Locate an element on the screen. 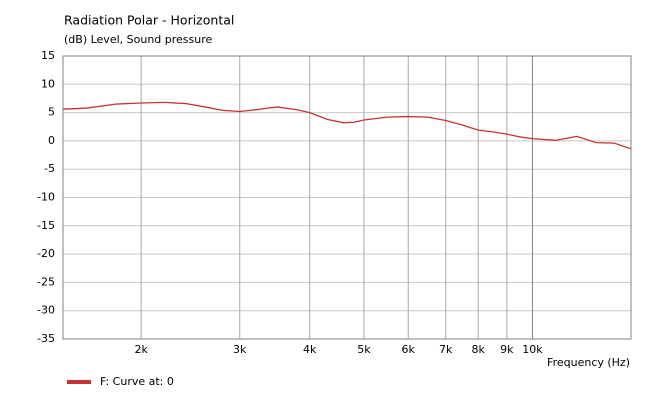 The width and height of the screenshot is (654, 415). y-tick-label: -15 is located at coordinates (46, 225).